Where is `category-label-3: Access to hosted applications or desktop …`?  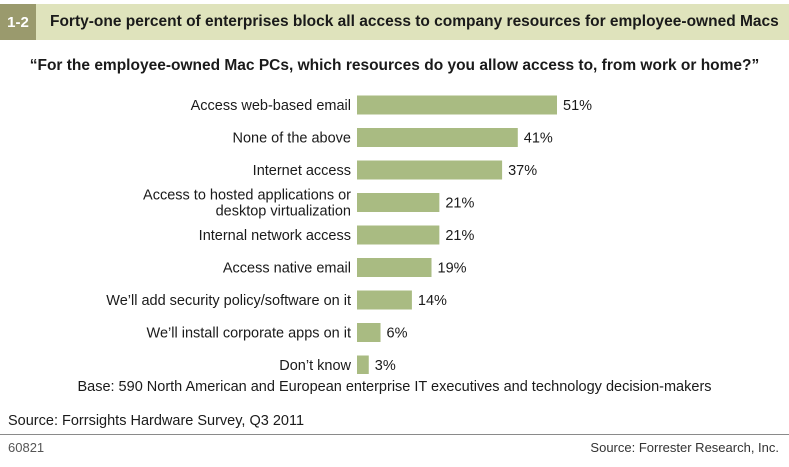
category-label-3: Access to hosted applications or desktop … is located at coordinates (247, 204).